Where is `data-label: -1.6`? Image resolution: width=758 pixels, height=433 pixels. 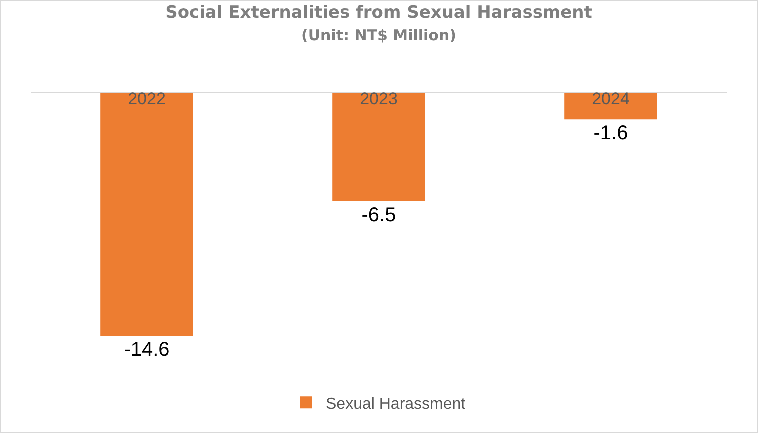 data-label: -1.6 is located at coordinates (611, 133).